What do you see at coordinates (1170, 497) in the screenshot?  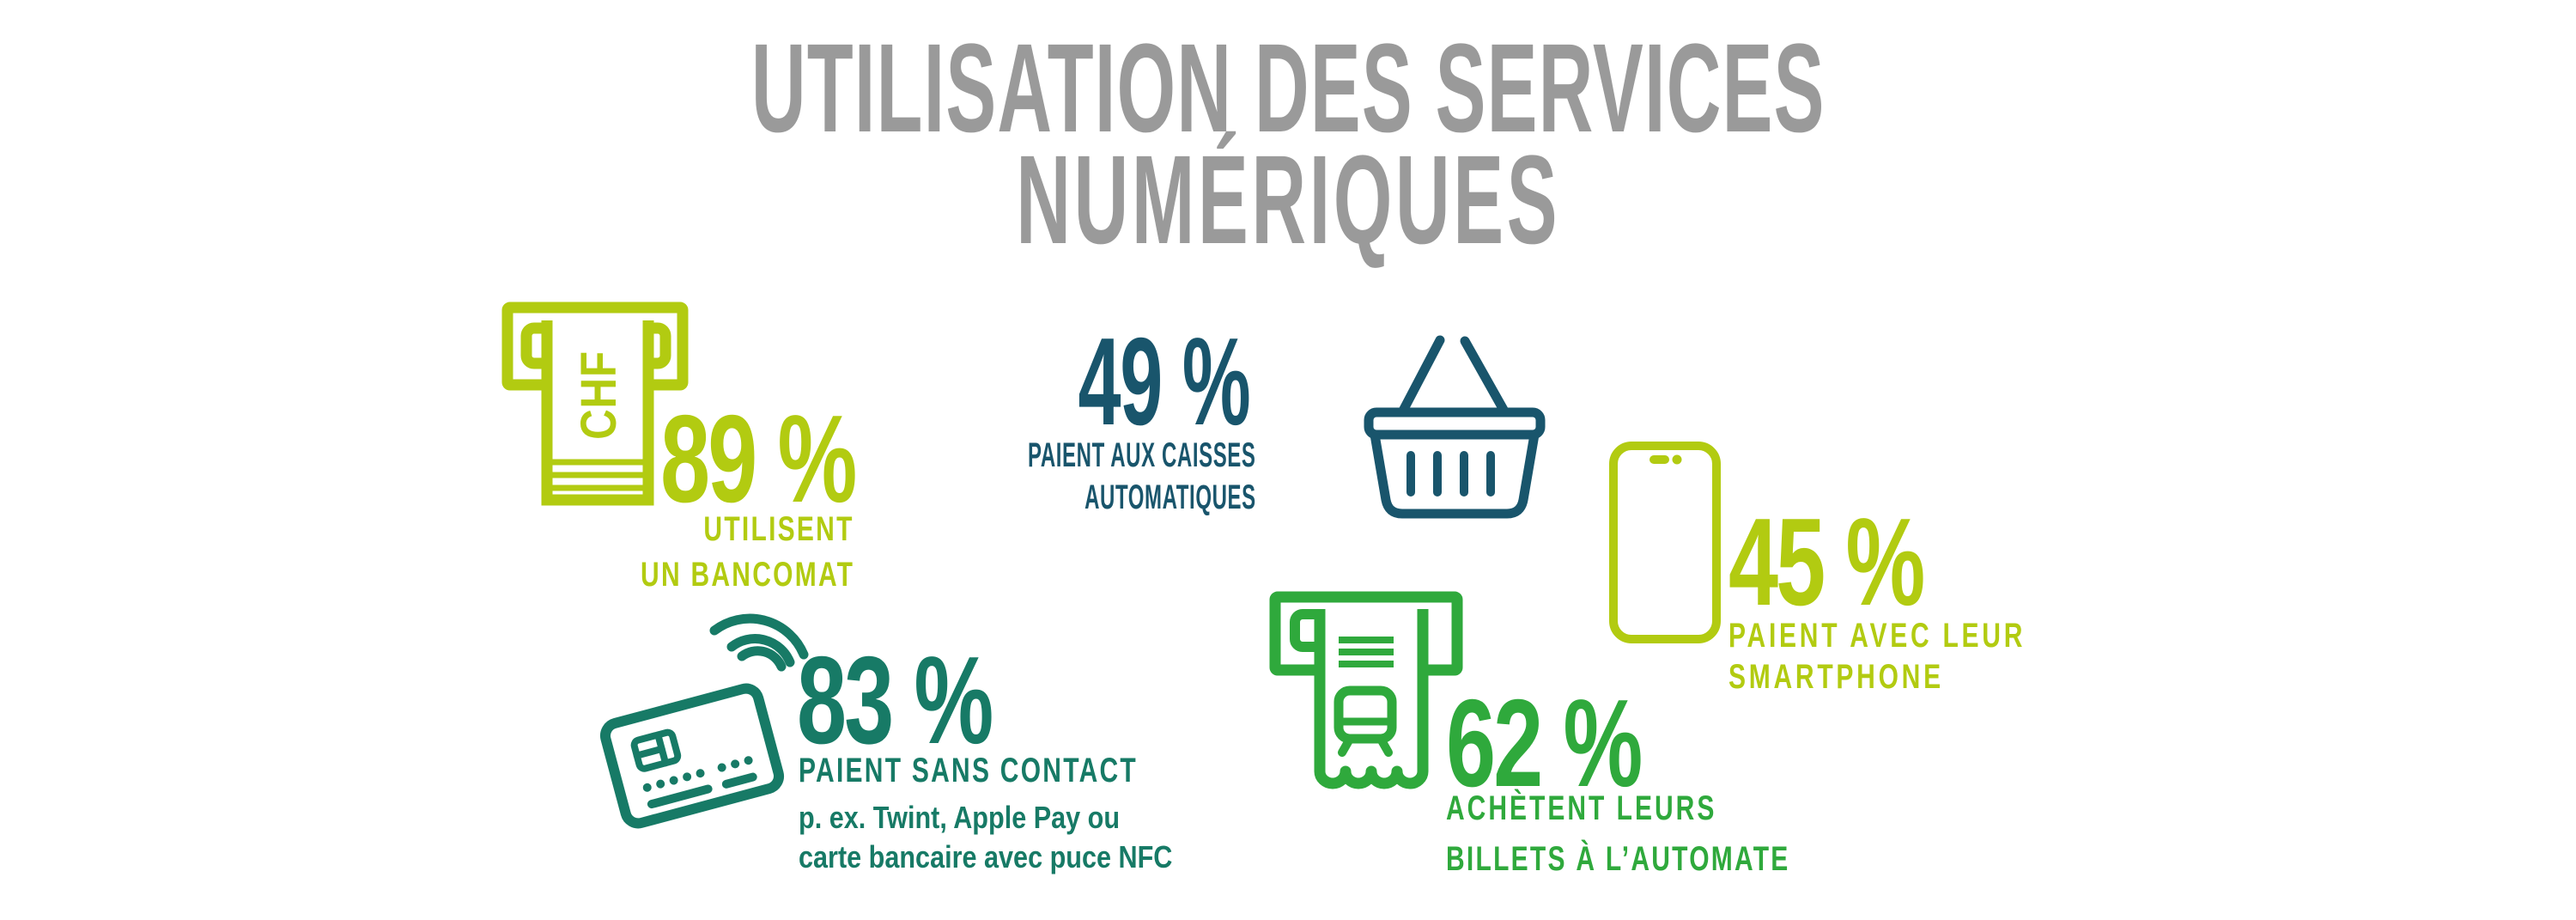 I see `stat-self-checkout-label-line2: AUTOMATIQUES` at bounding box center [1170, 497].